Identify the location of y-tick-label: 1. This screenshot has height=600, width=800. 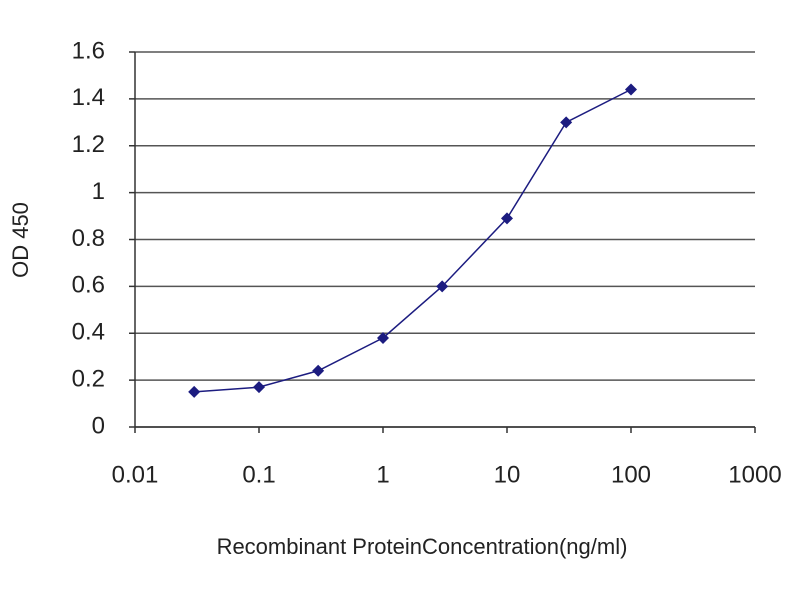
(98, 191).